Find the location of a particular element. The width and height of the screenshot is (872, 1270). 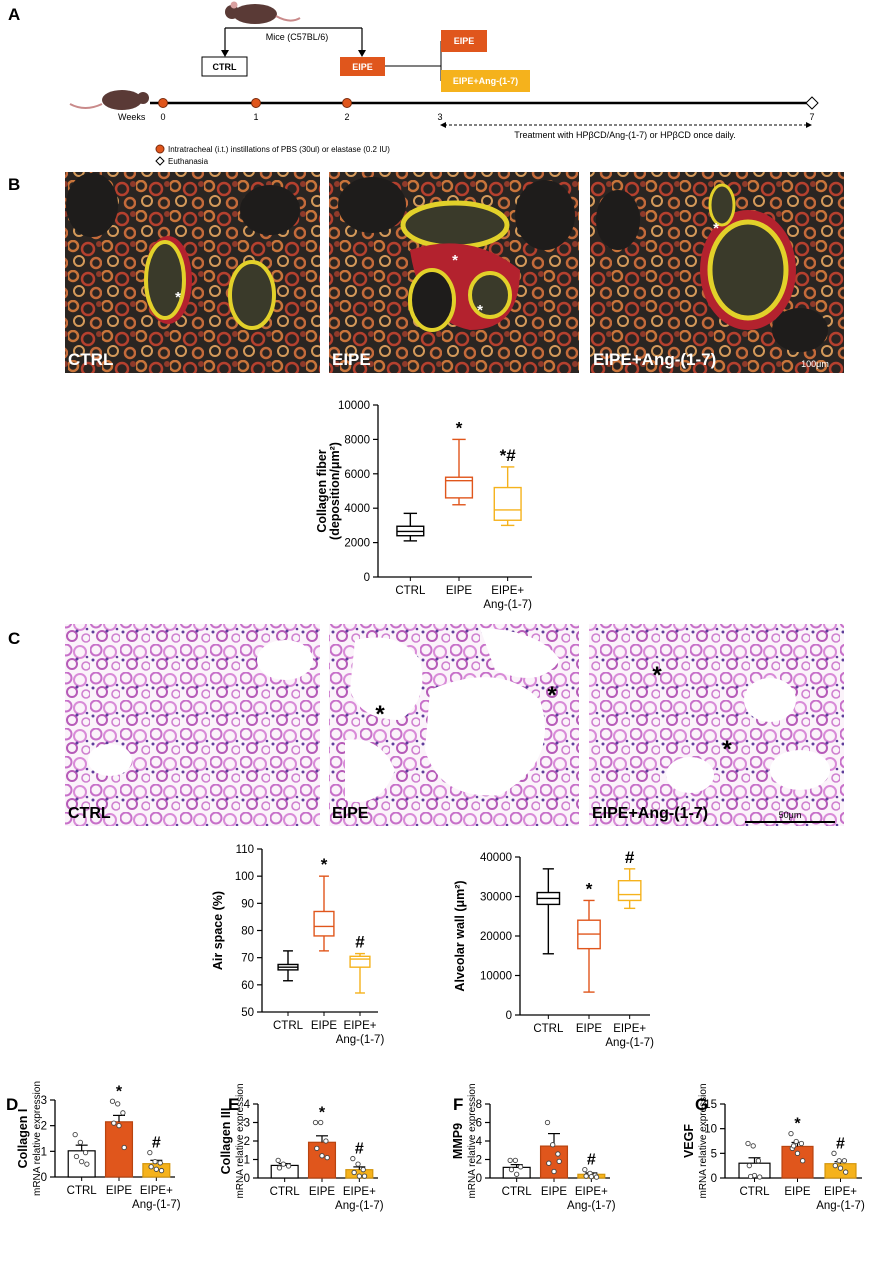

y-tick-label: 70 is located at coordinates (247, 959).